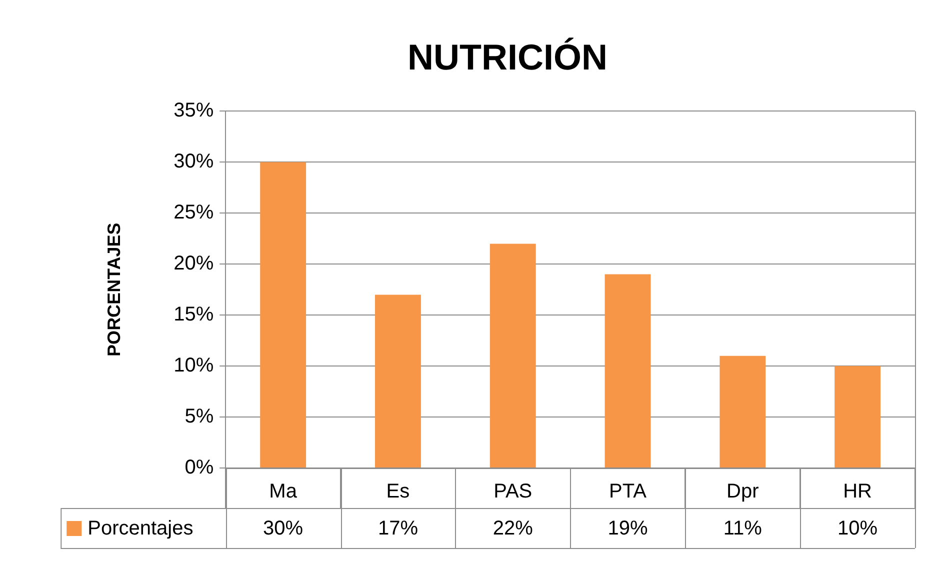 The height and width of the screenshot is (565, 931). I want to click on legend-label: Porcentajes, so click(141, 529).